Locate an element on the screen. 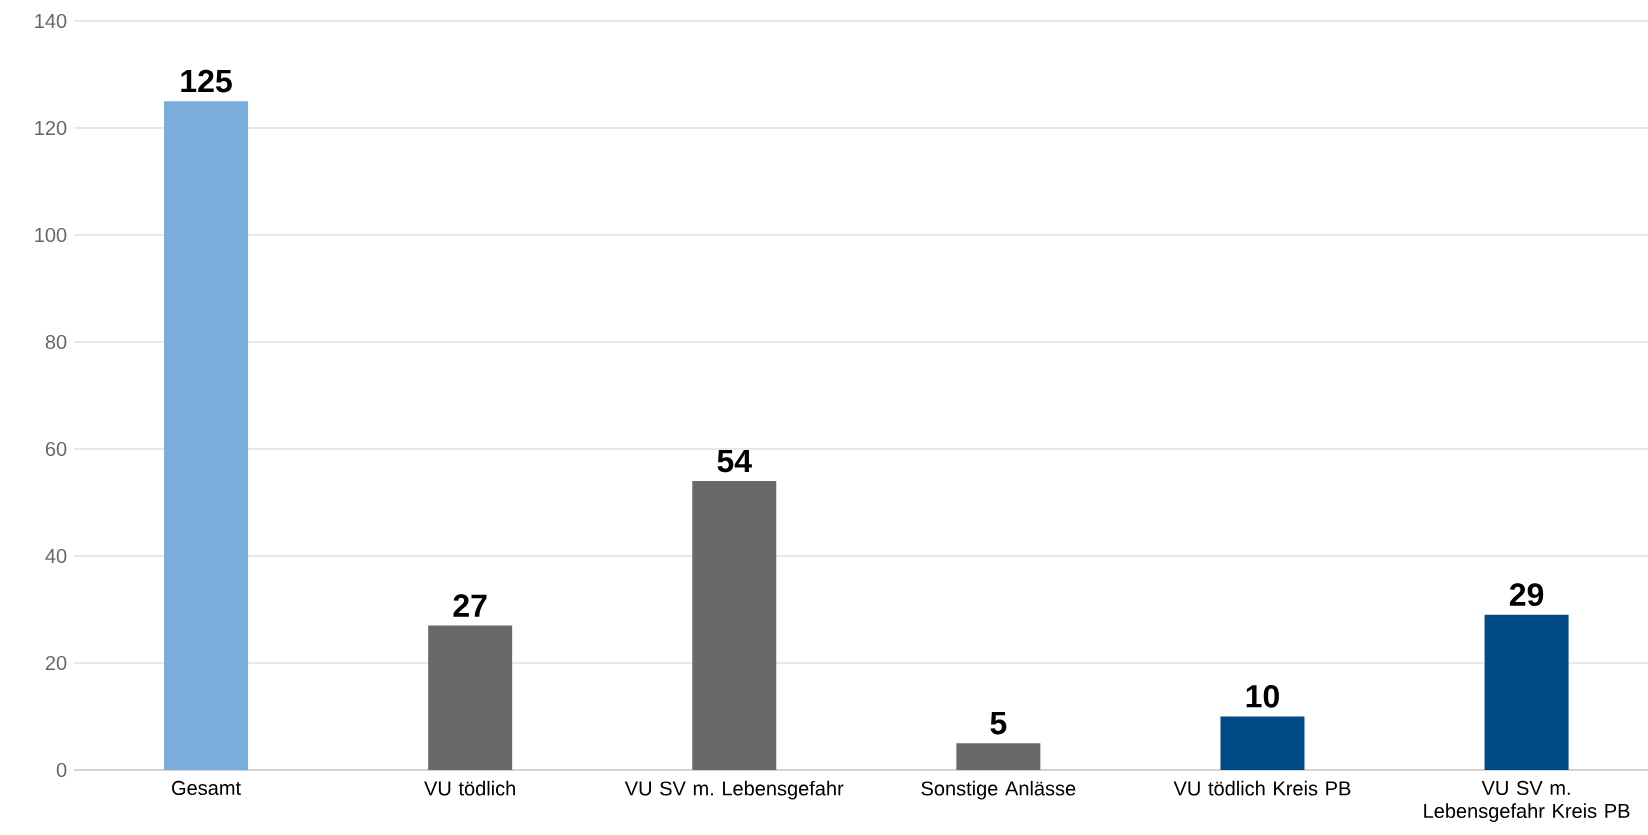 This screenshot has height=835, width=1648. y-tick-label: 20 is located at coordinates (56, 663).